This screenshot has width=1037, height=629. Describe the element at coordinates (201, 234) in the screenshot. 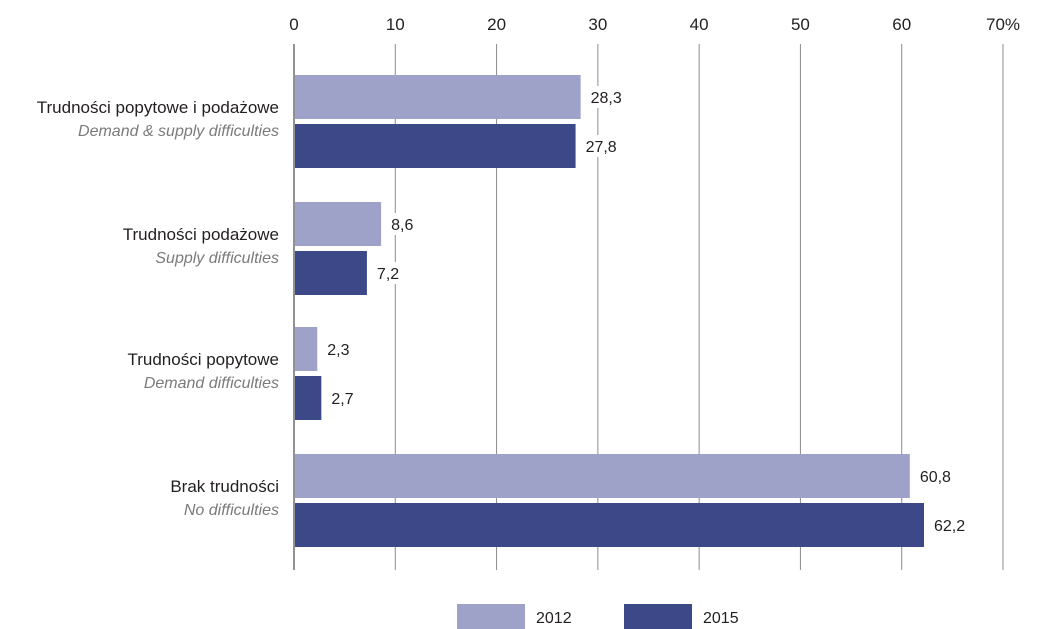

I see `category-label: Trudności podażowe` at that location.